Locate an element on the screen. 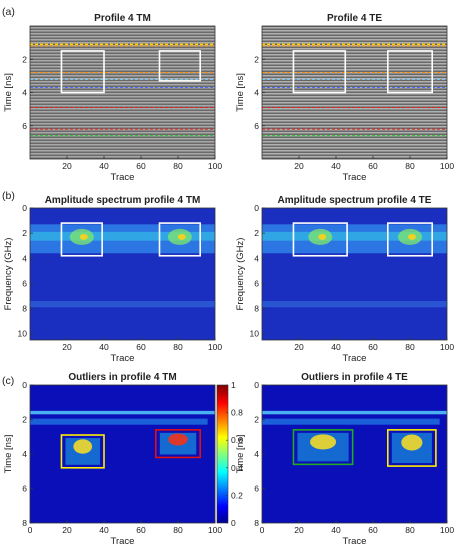 The image size is (466, 550). spectrum-line is located at coordinates (354, 304).